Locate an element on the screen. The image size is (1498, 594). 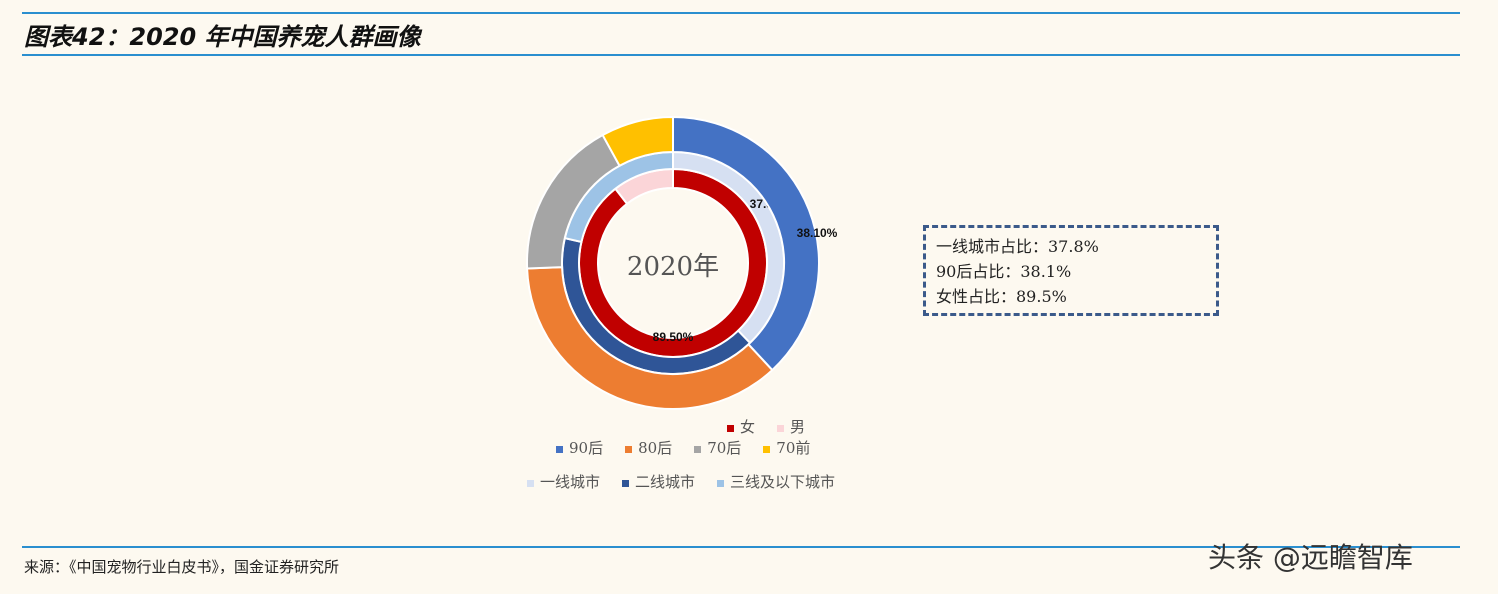
legend-item: 70前 is located at coordinates (786, 447).